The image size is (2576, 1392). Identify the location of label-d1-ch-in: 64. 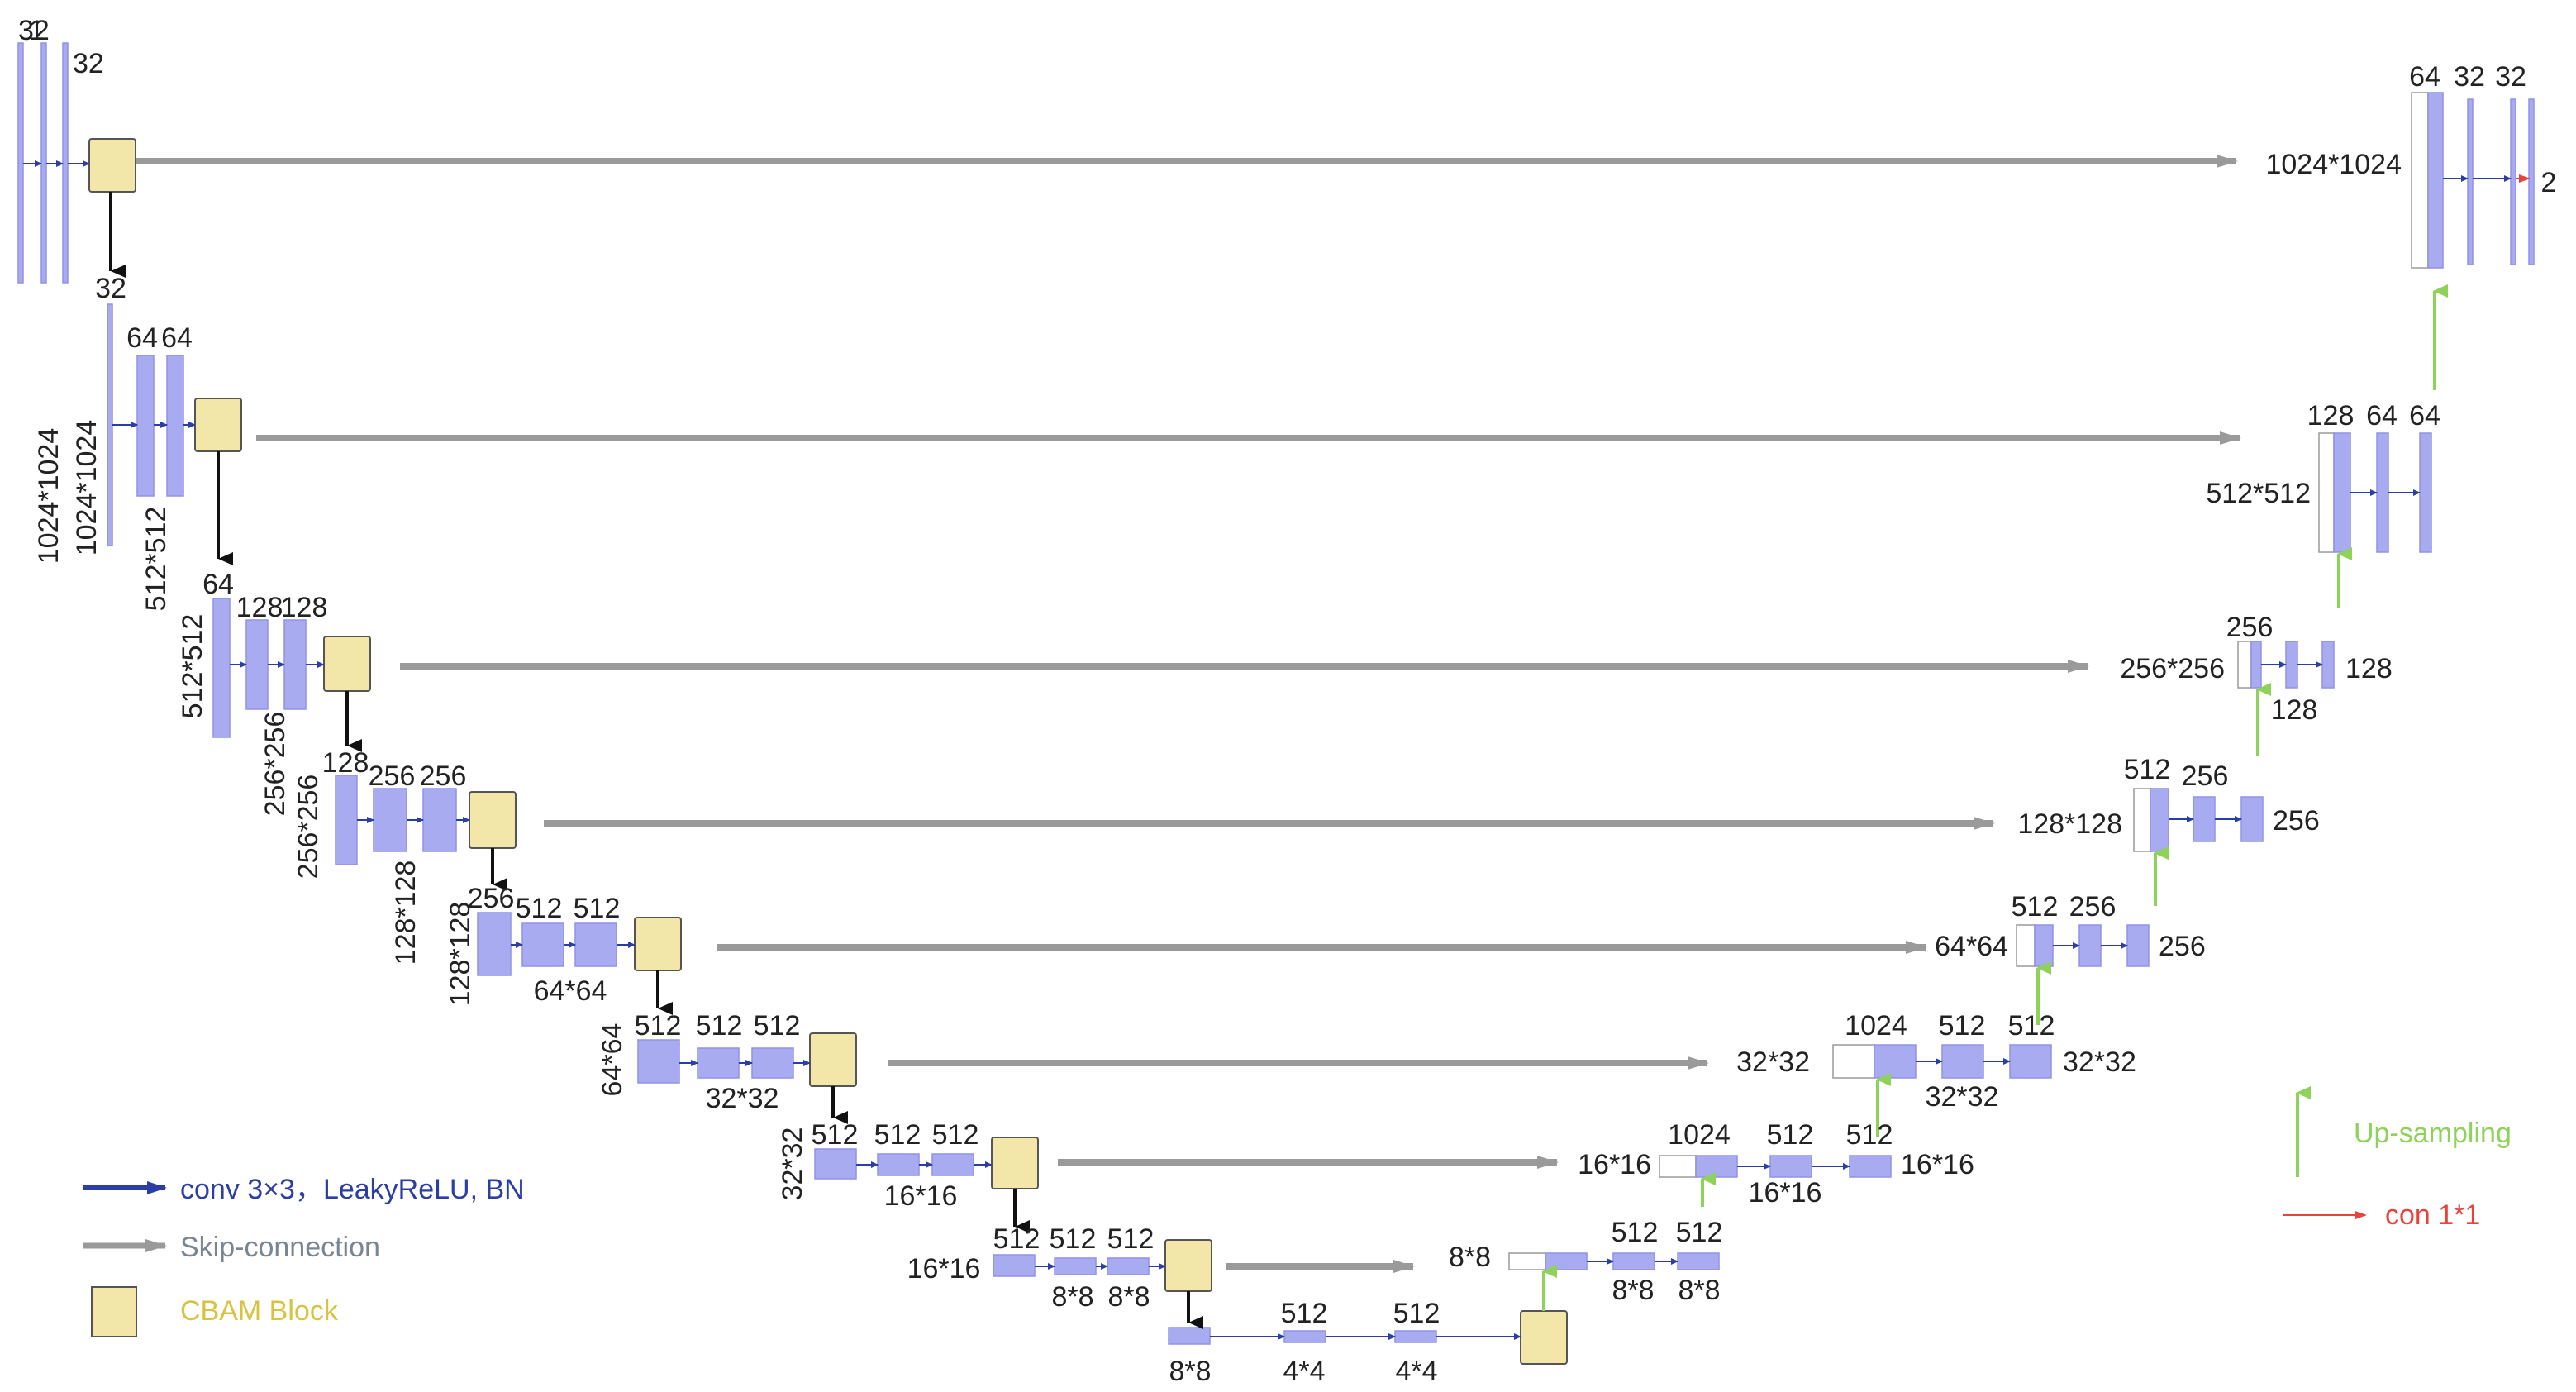
(2424, 77).